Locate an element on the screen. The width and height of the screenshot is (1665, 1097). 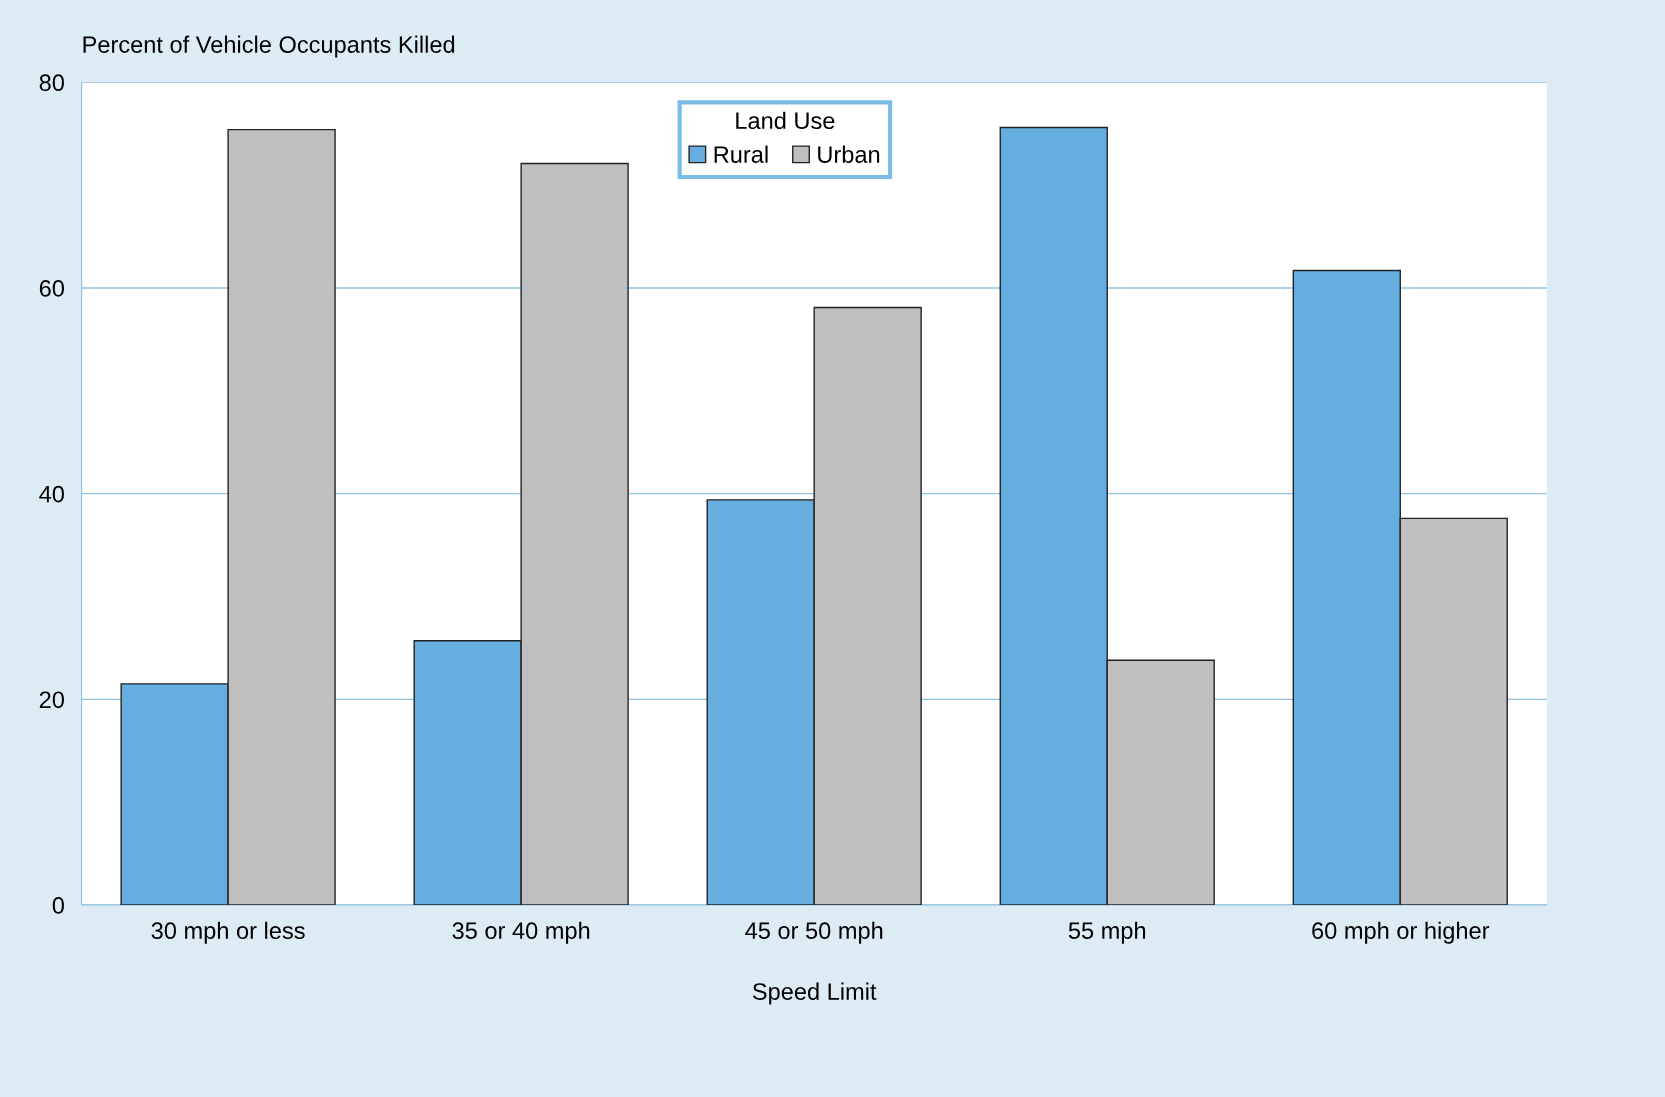
x-tick-label: 35 or 40 mph is located at coordinates (521, 932).